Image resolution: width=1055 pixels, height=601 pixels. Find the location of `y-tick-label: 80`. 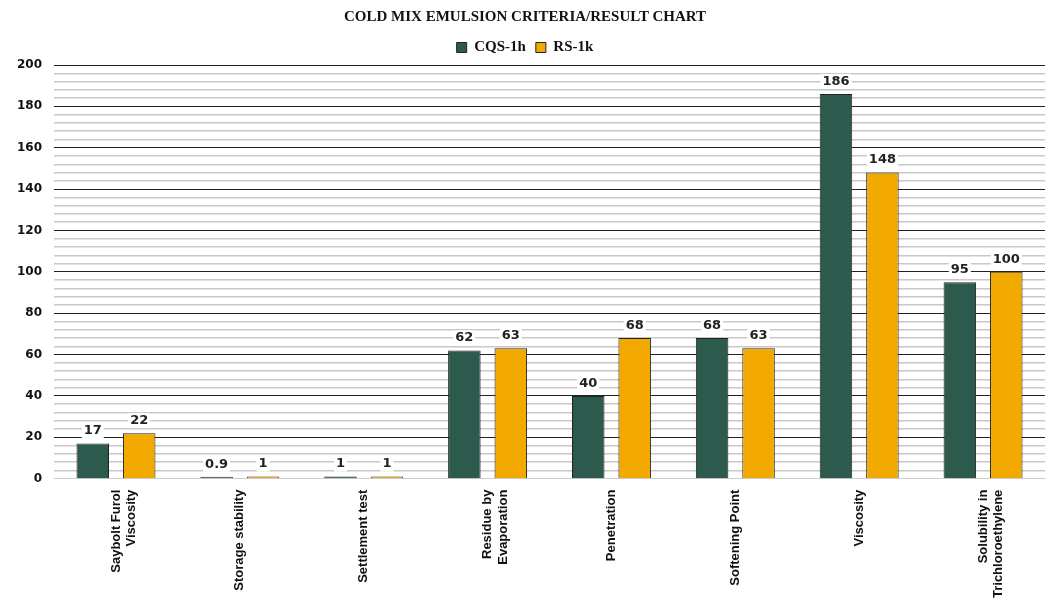

y-tick-label: 80 is located at coordinates (34, 312).